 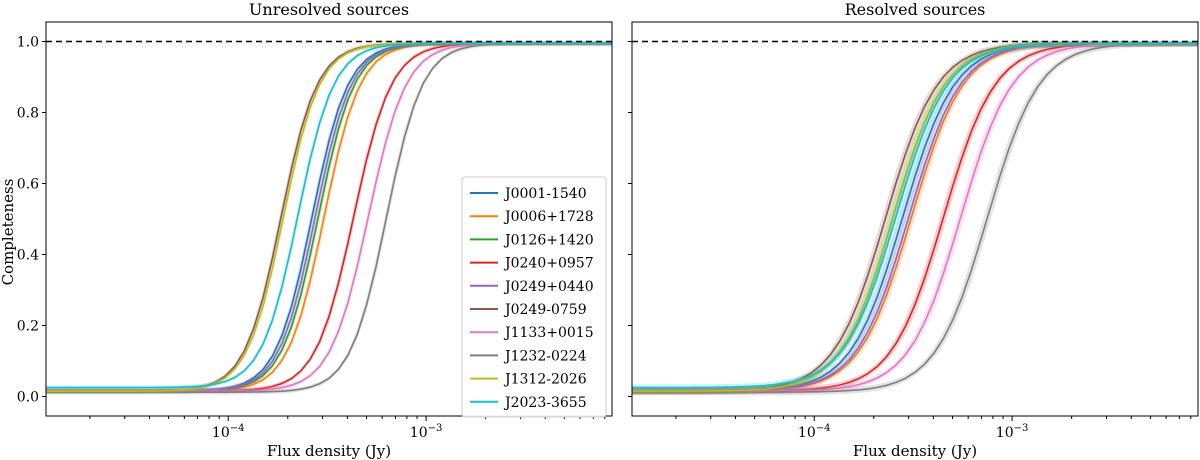 What do you see at coordinates (915, 9) in the screenshot?
I see `panel-title: Resolved sources` at bounding box center [915, 9].